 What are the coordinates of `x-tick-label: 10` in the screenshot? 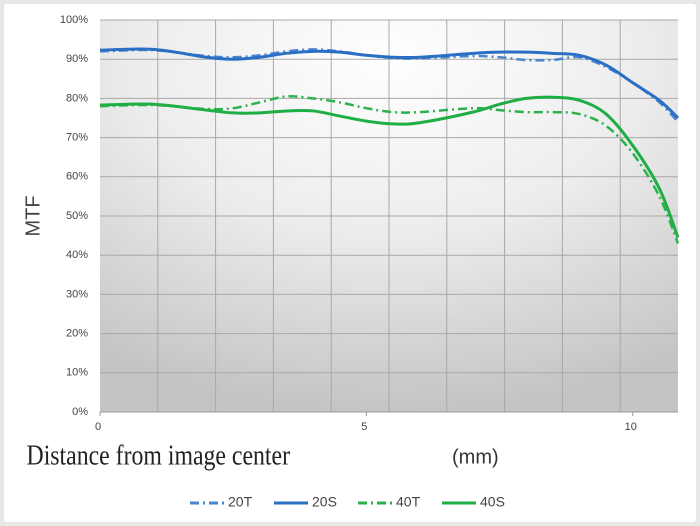 It's located at (631, 427).